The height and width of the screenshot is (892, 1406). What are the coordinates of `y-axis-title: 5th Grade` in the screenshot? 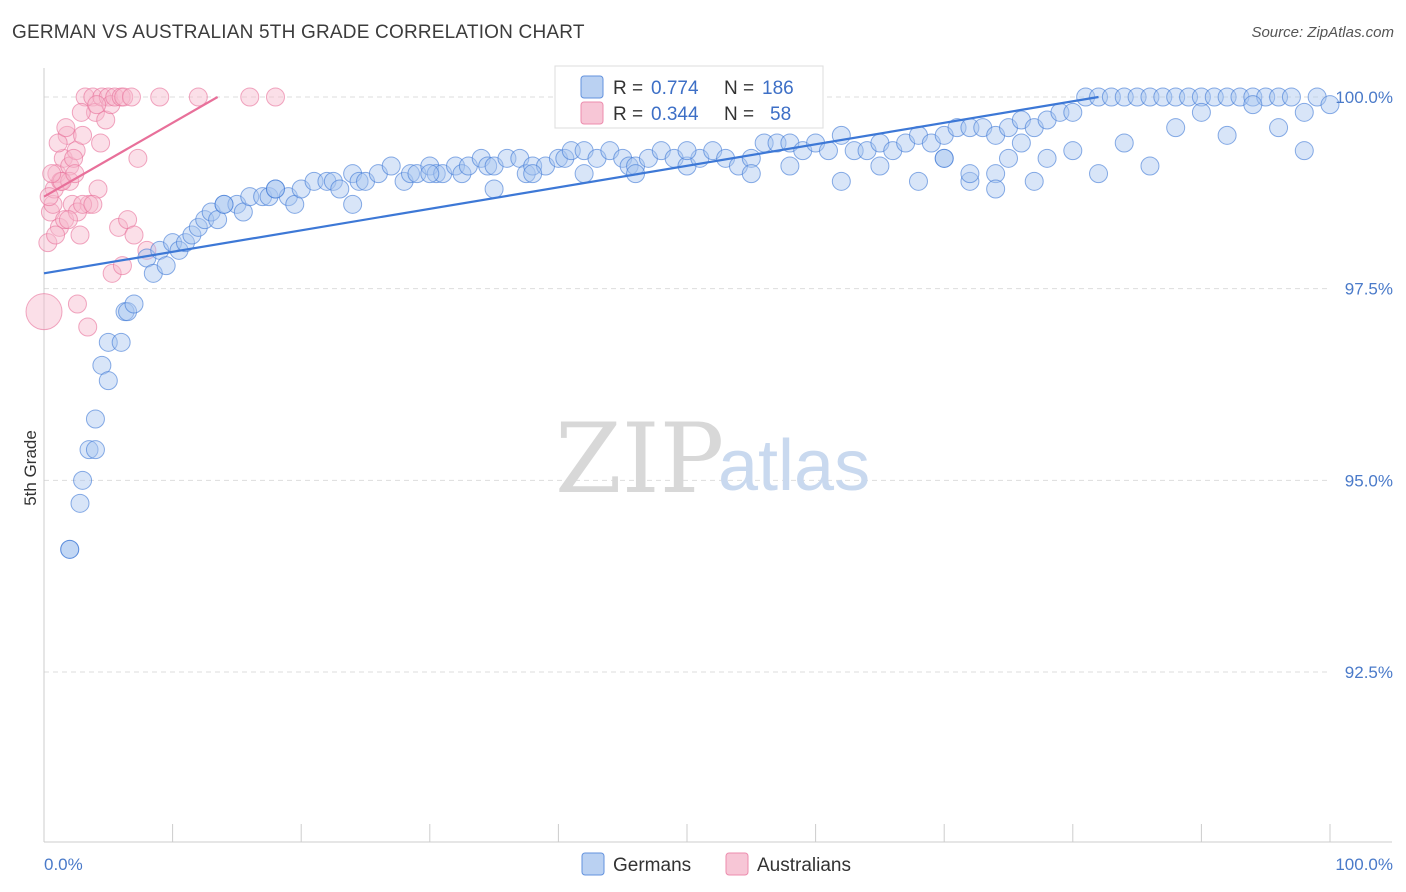 It's located at (30, 468).